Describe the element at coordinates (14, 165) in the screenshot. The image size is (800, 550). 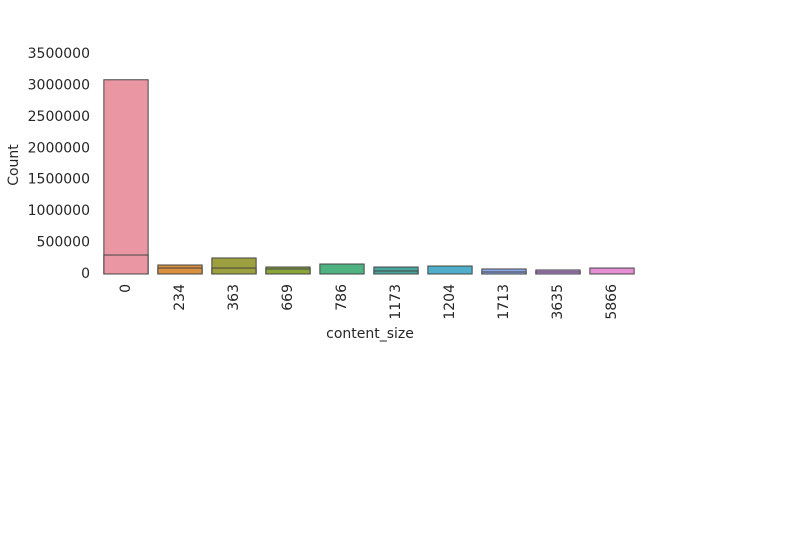
I see `y-axis-label: Count` at that location.